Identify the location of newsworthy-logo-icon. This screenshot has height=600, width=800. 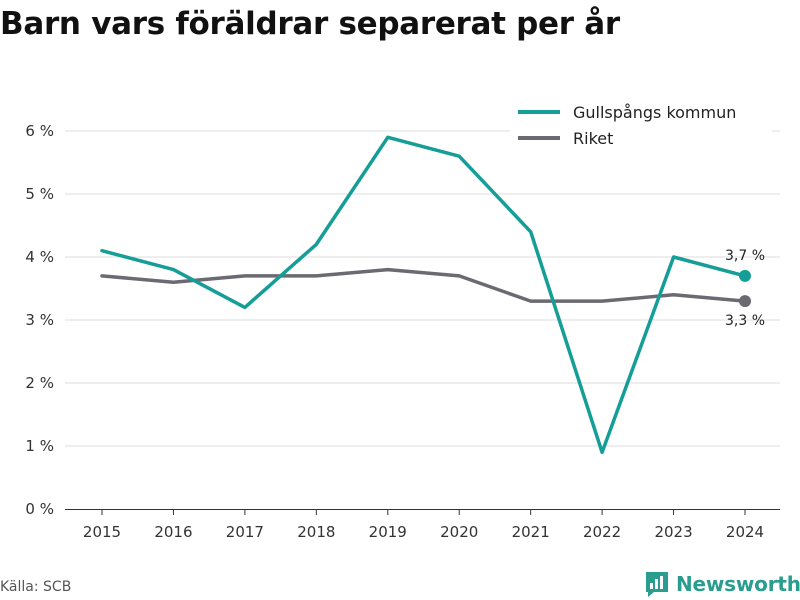
(657, 584).